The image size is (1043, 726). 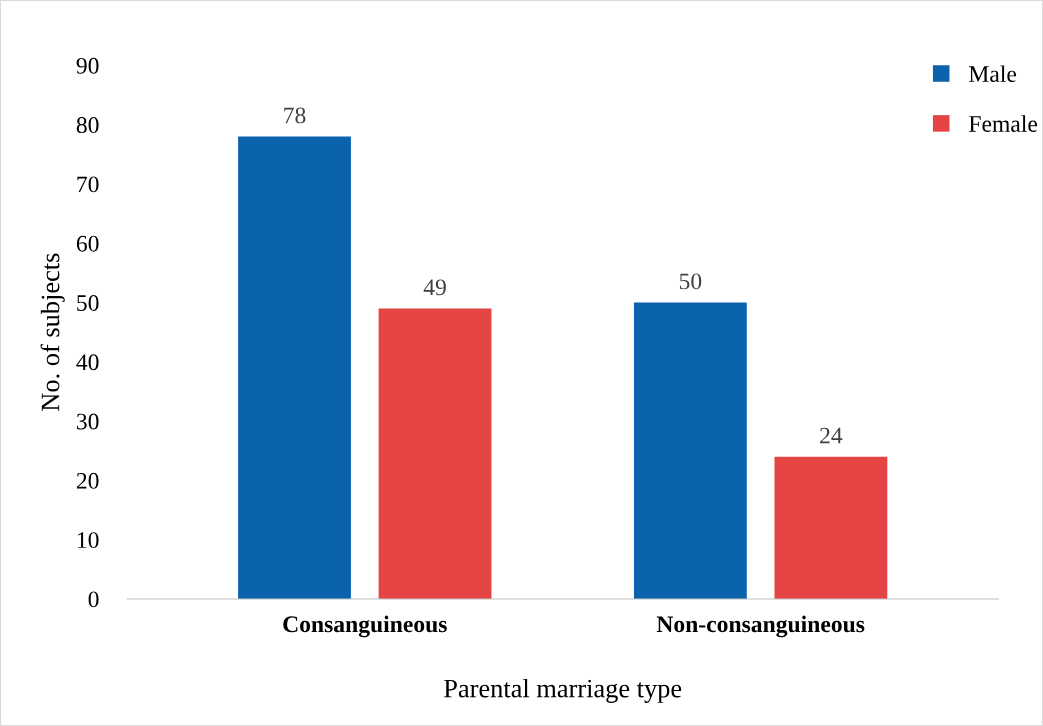 I want to click on y-tick-label: 50, so click(x=88, y=302).